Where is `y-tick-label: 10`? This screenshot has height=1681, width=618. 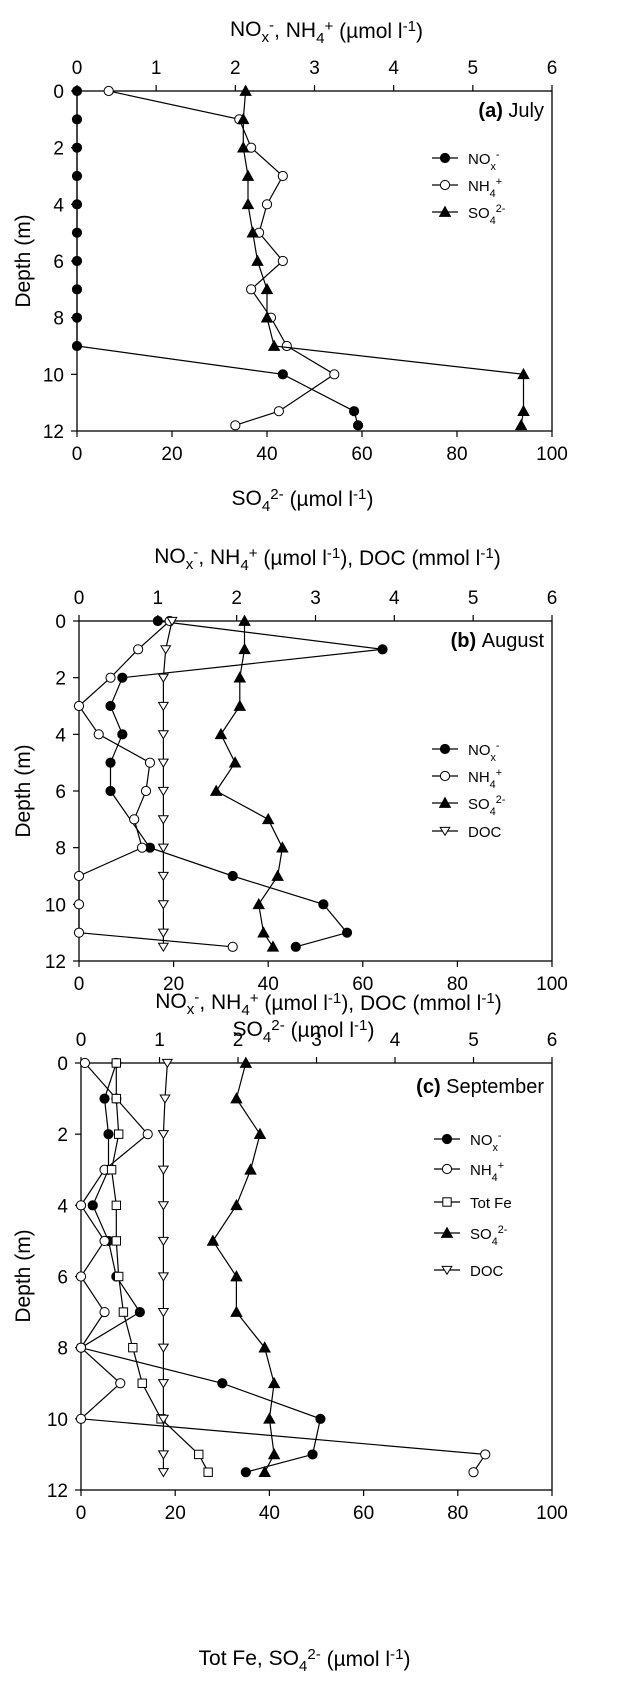 y-tick-label: 10 is located at coordinates (53, 375).